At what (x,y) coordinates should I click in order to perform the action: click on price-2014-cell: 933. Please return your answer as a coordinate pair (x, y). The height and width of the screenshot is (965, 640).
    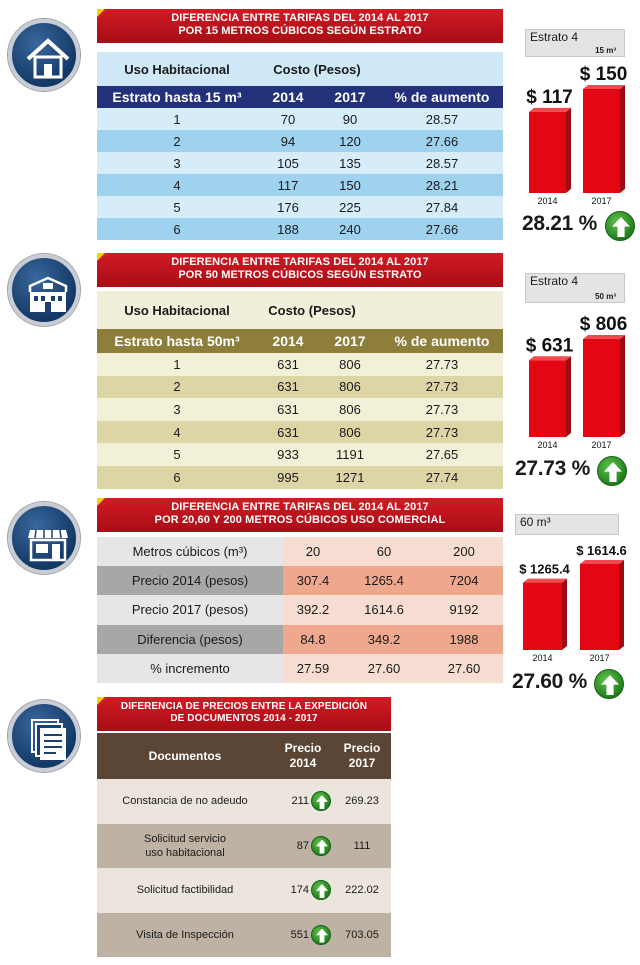
    Looking at the image, I should click on (288, 455).